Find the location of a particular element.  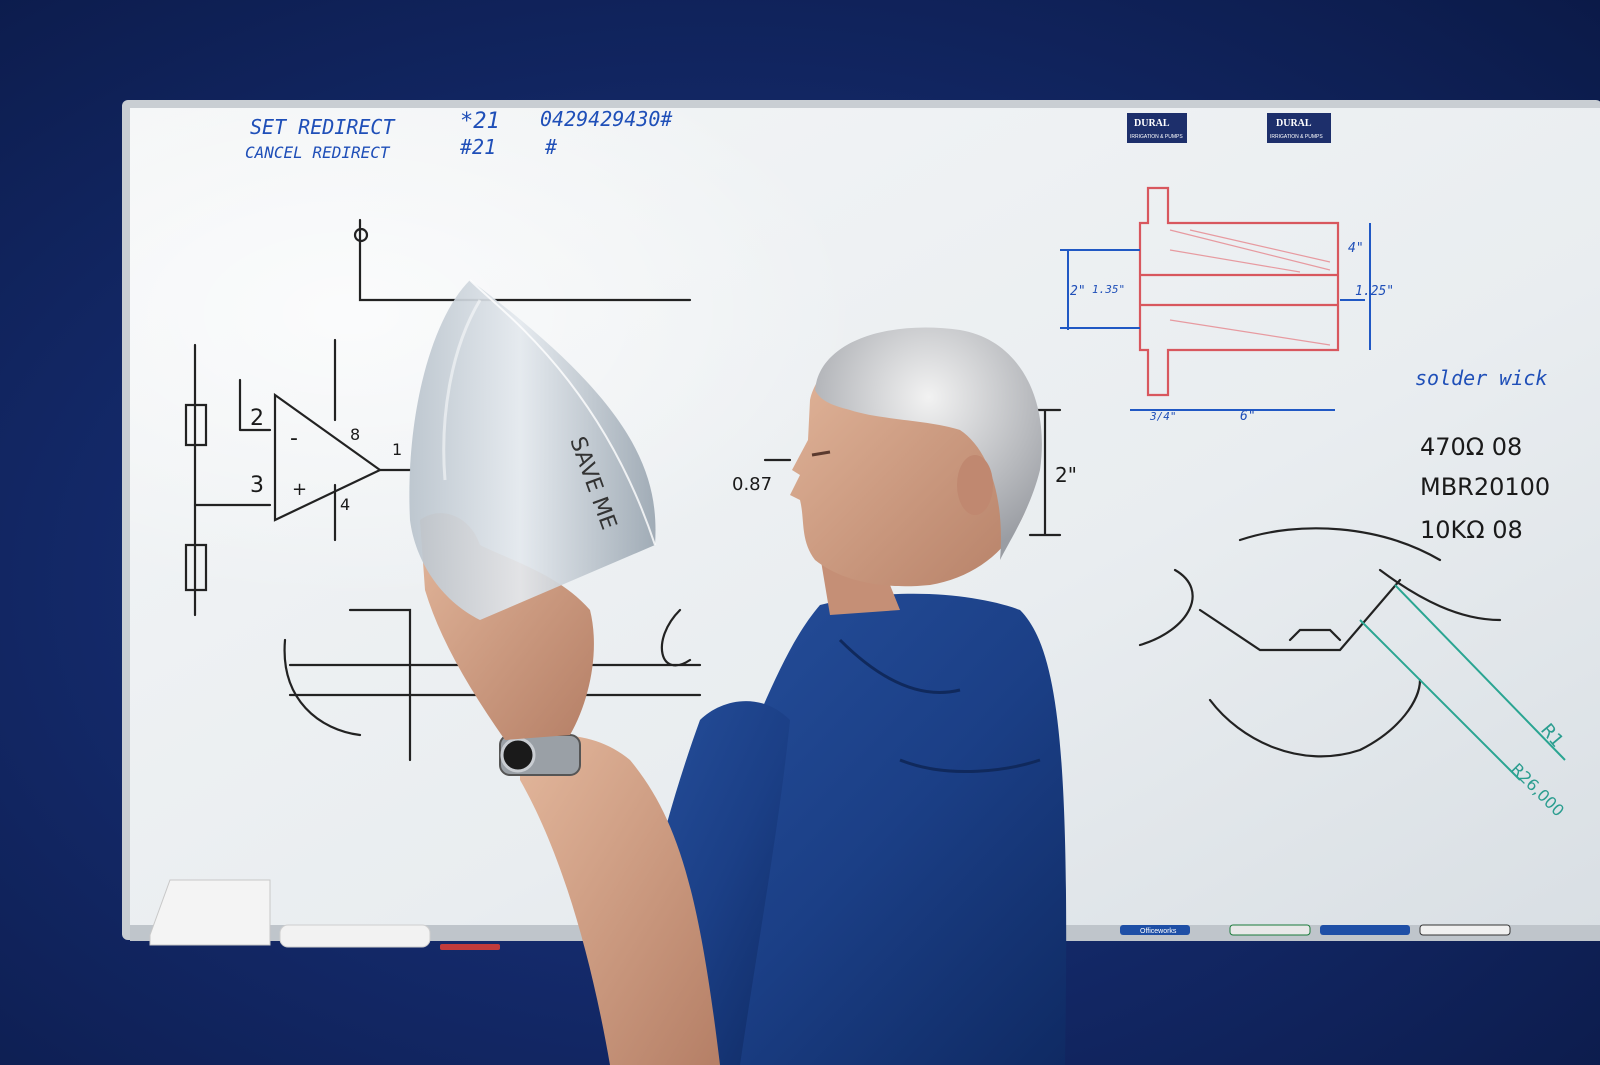

sticker-brand-sub-2: IRRIGATION & PUMPS is located at coordinates (1296, 137).